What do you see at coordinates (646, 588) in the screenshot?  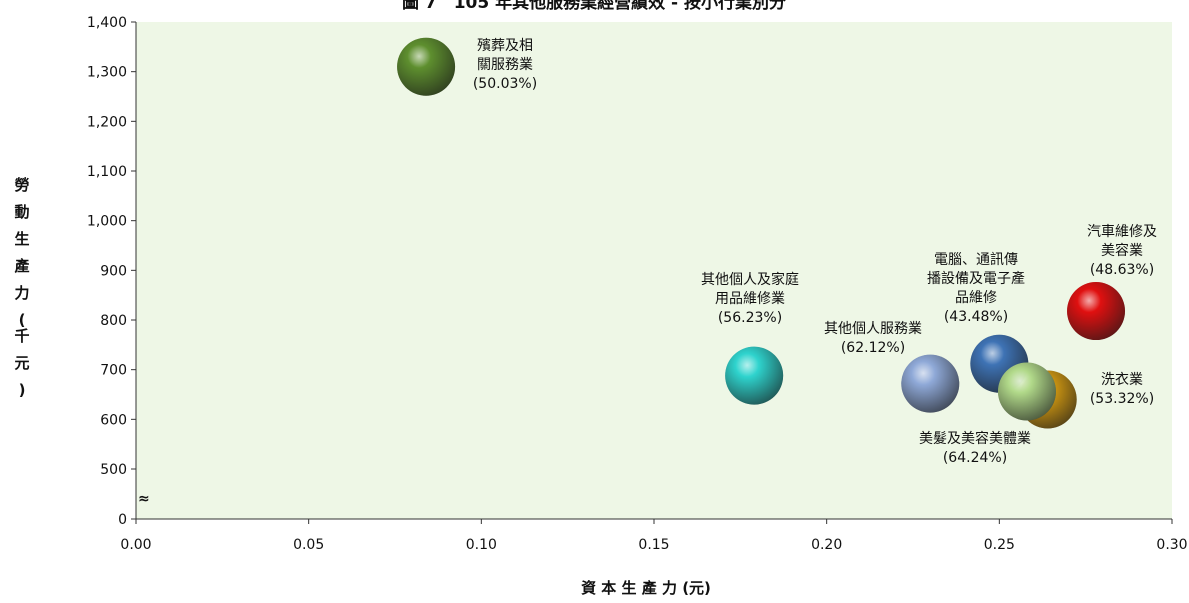 I see `x-axis-title: 資 本 生 產 力 (元)` at bounding box center [646, 588].